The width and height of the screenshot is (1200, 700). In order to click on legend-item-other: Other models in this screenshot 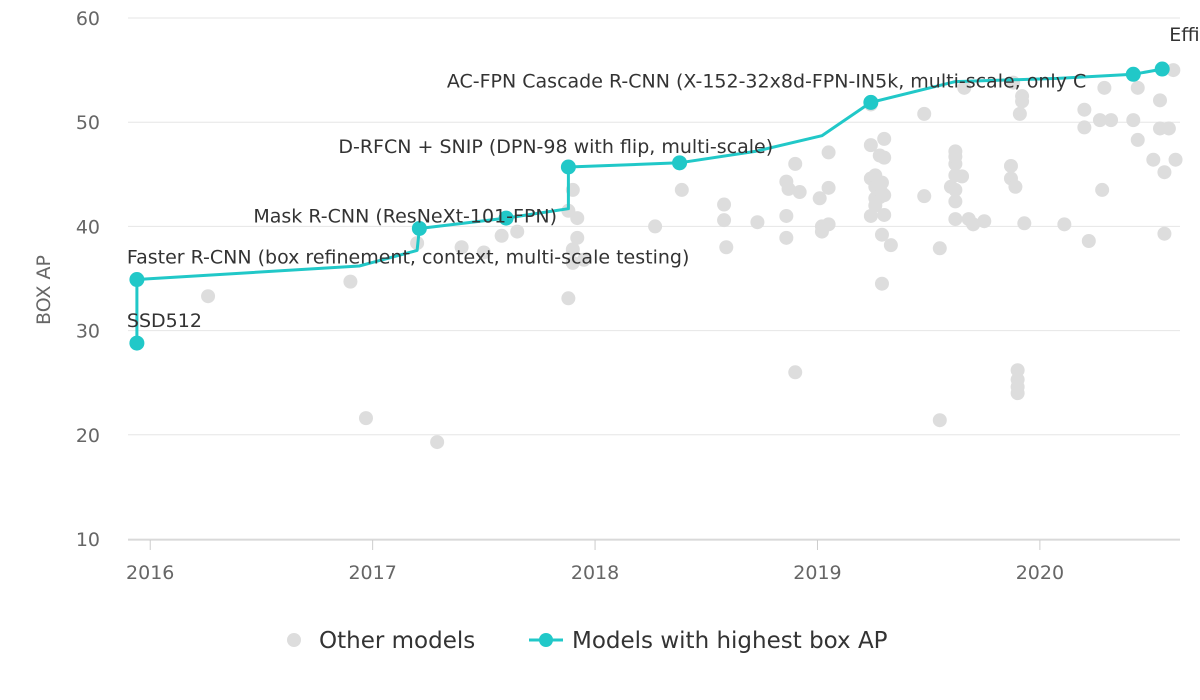, I will do `click(381, 641)`.